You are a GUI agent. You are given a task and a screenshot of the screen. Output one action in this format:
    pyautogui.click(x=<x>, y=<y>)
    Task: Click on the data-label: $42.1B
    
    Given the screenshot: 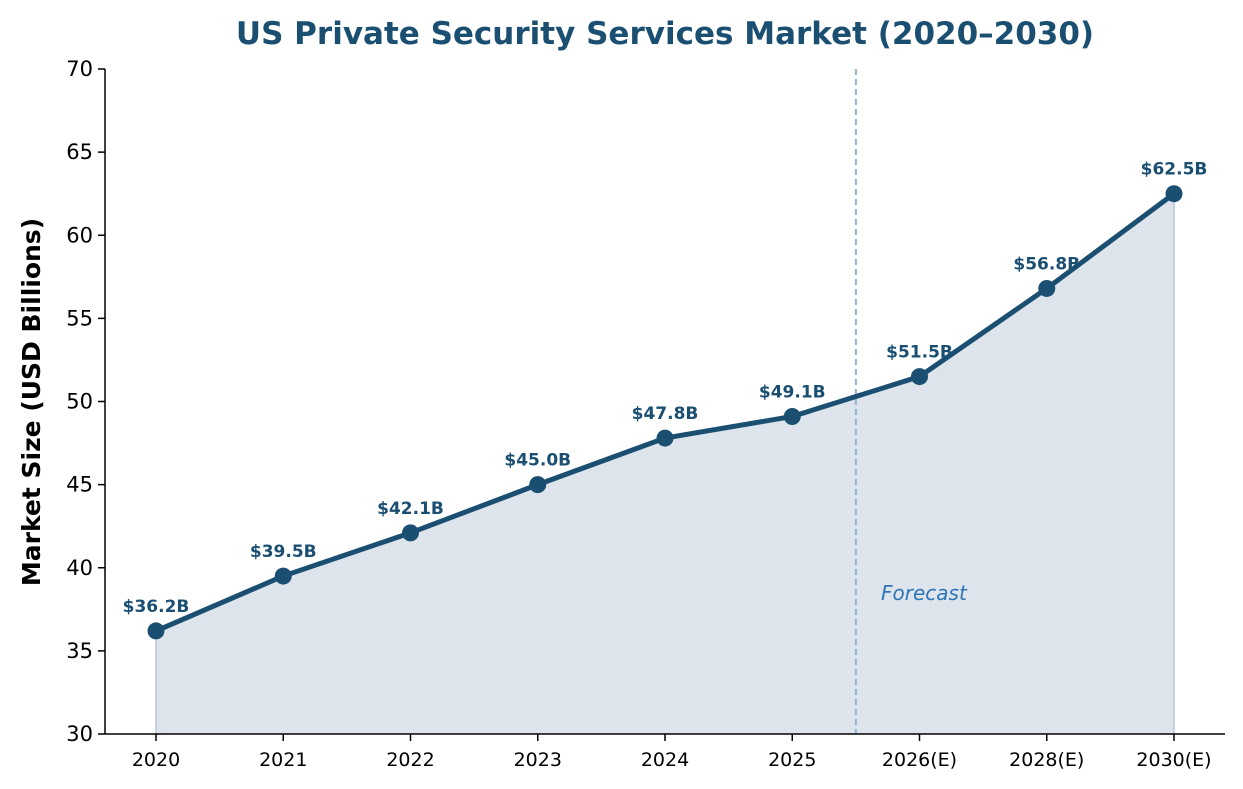 What is the action you would take?
    pyautogui.click(x=410, y=509)
    